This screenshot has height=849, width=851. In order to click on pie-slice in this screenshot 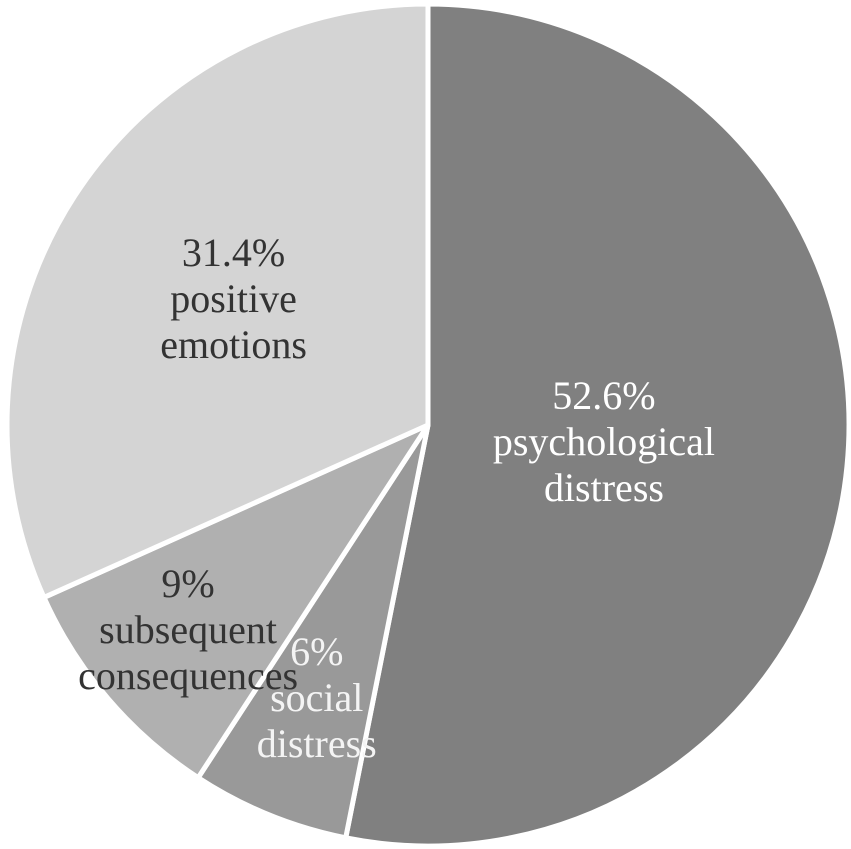, I will do `click(313, 631)`.